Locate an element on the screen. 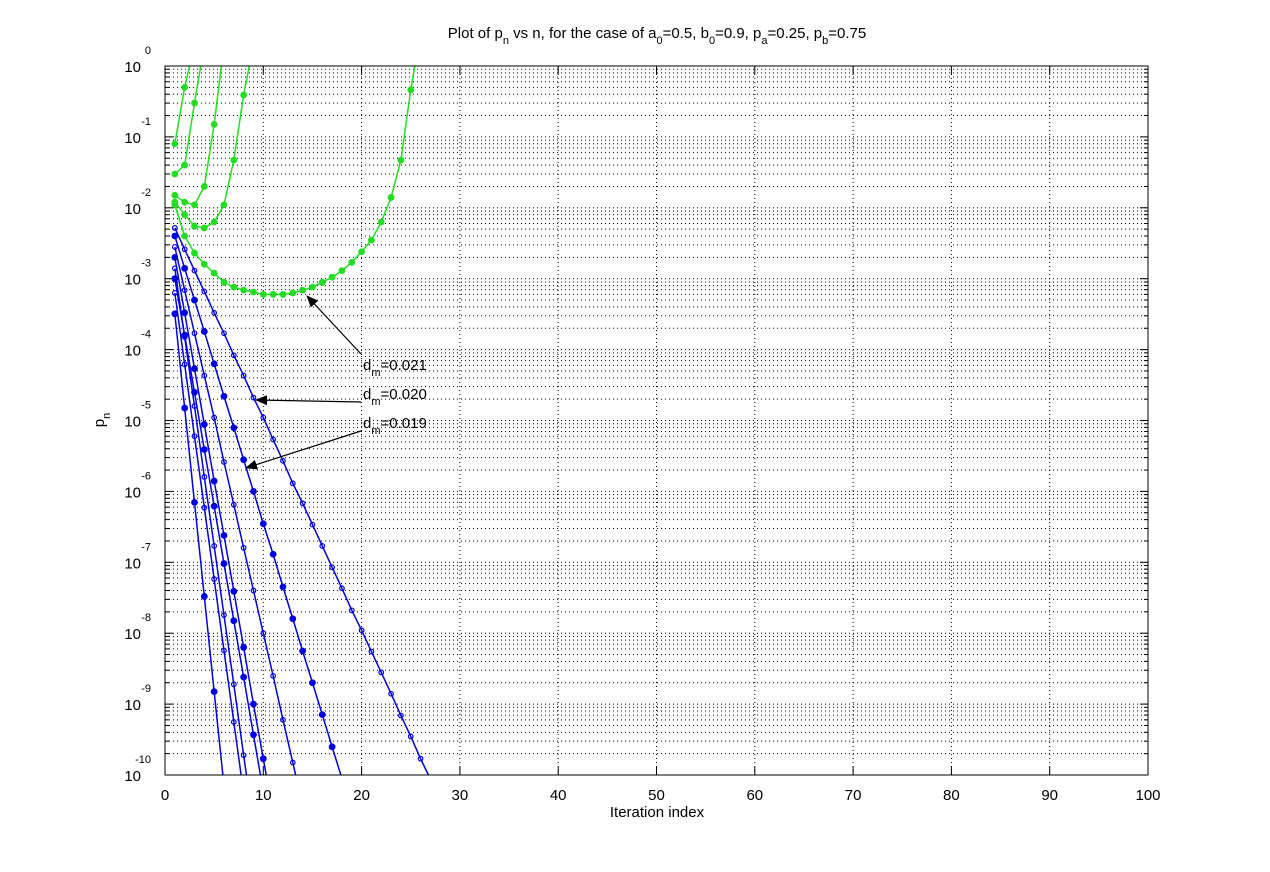  x-tick-label: 10 is located at coordinates (263, 795).